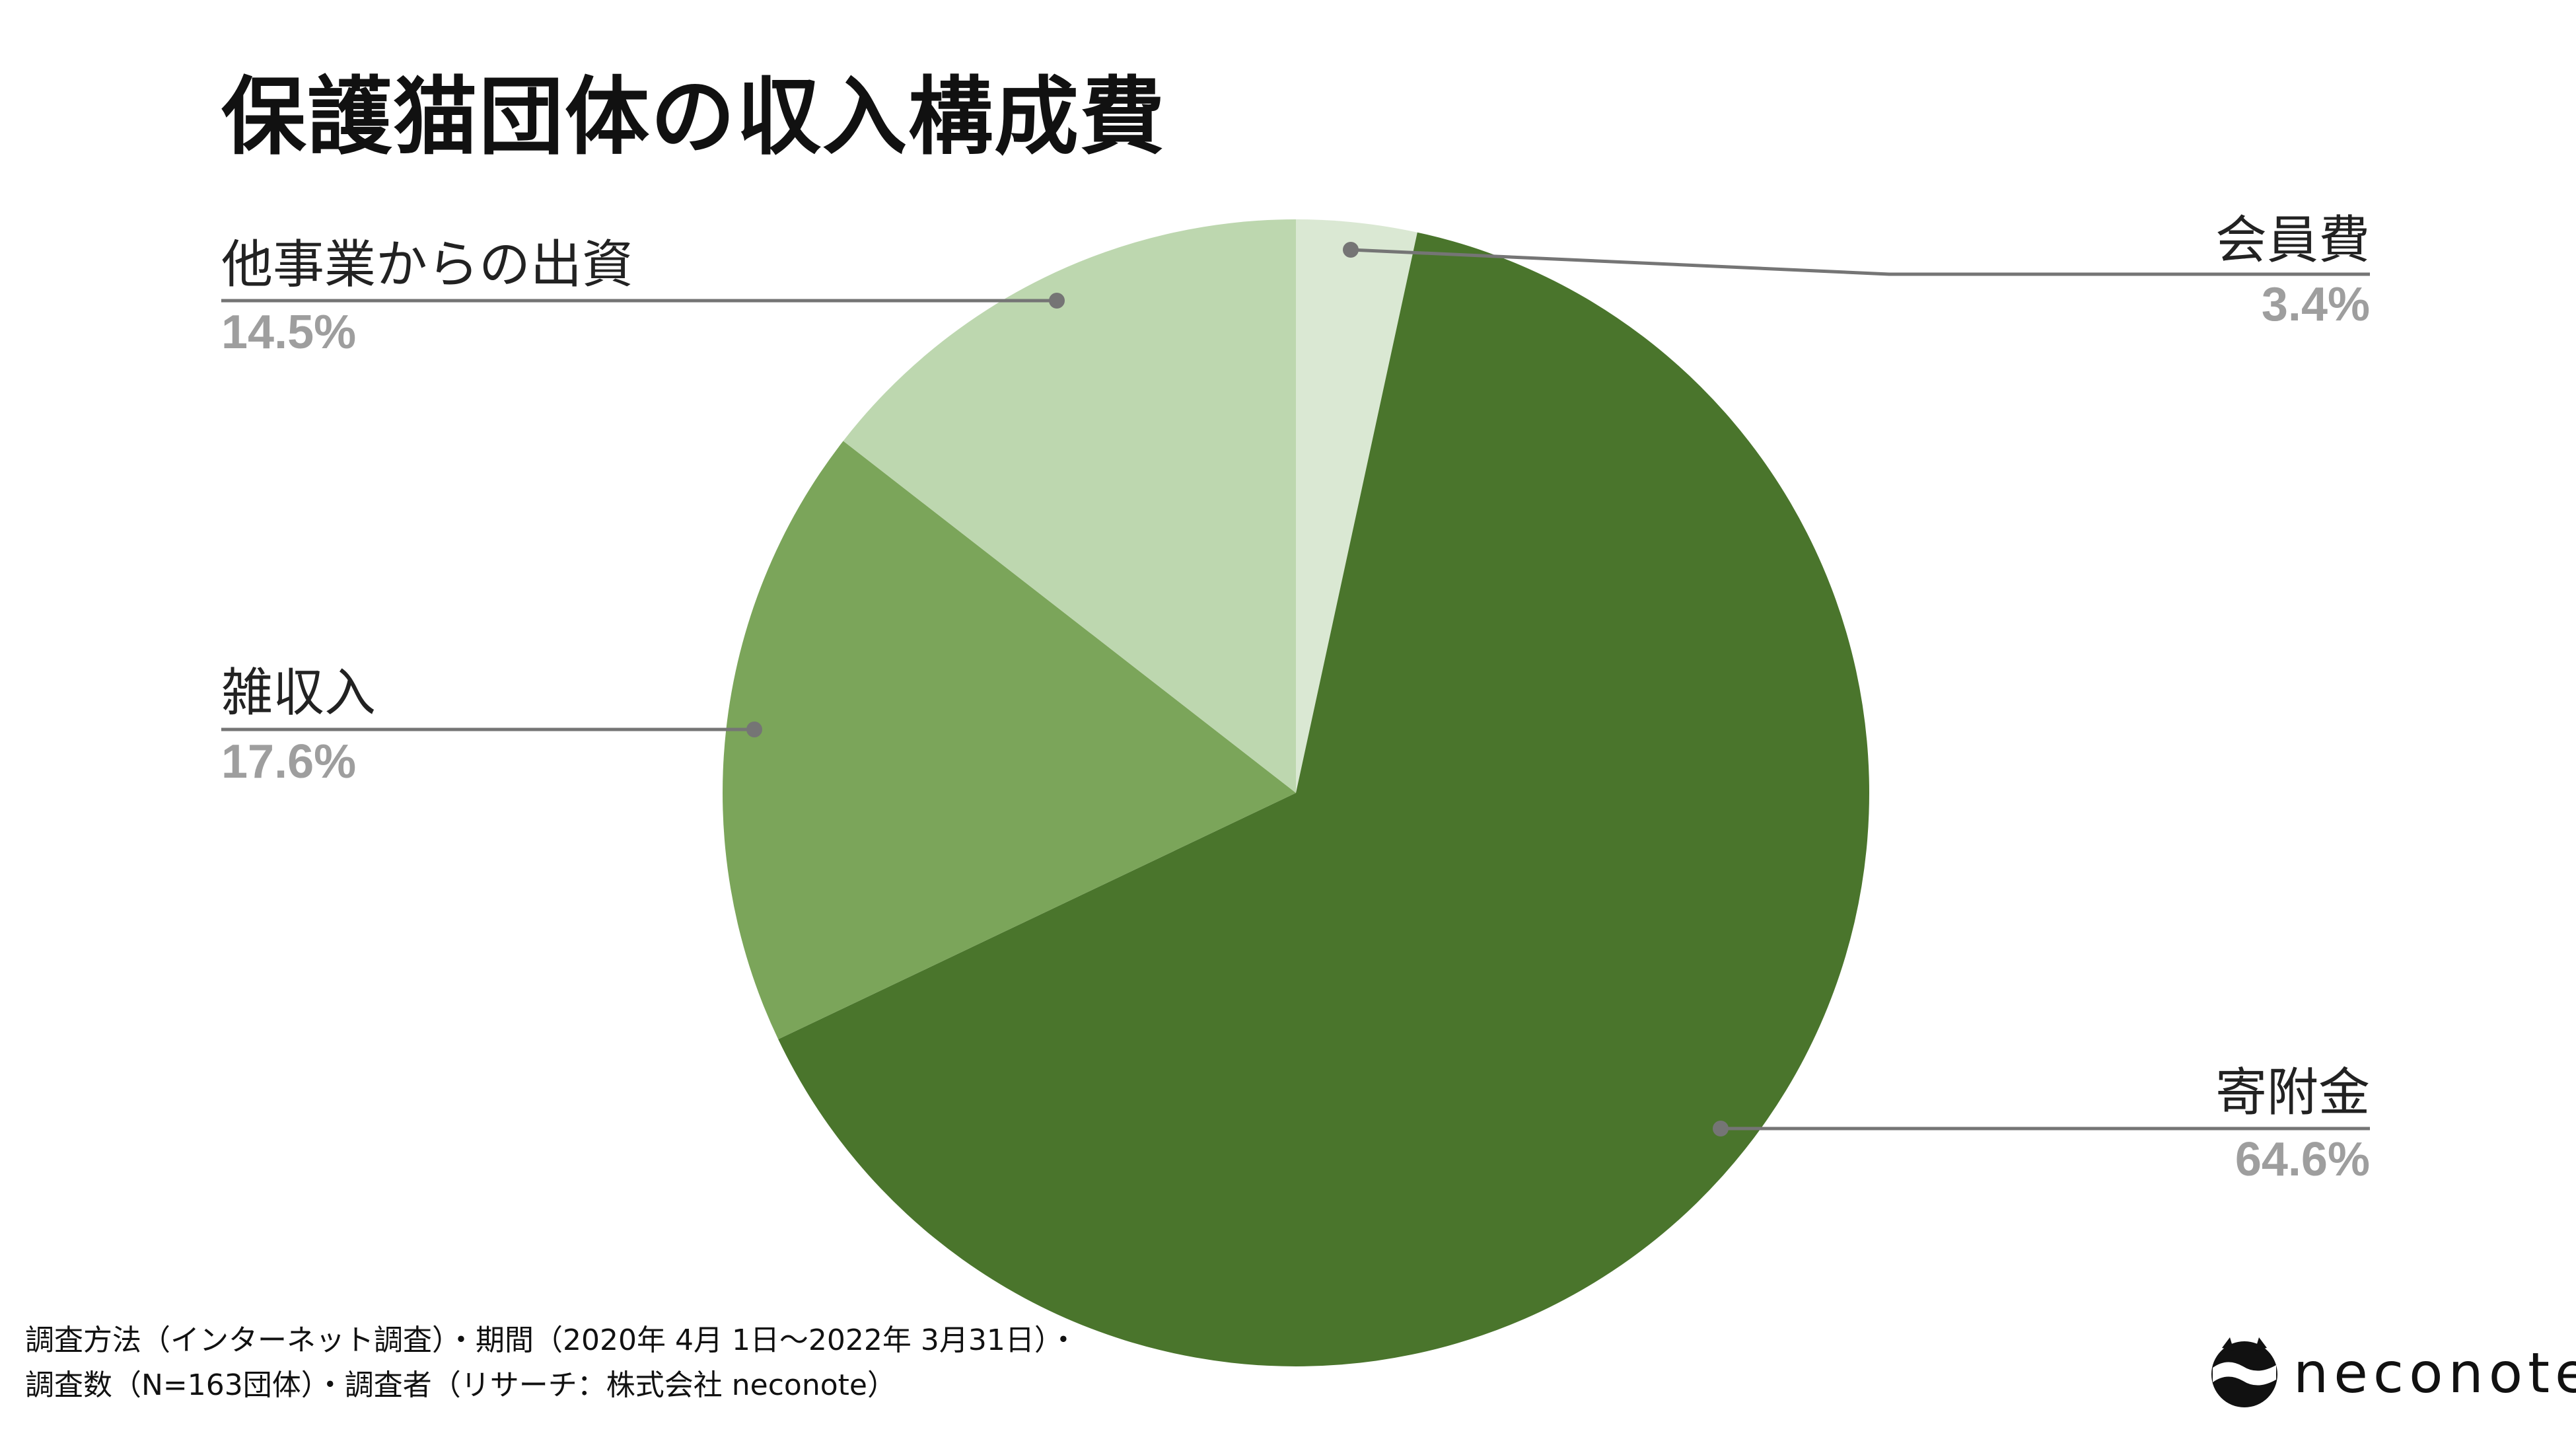 This screenshot has width=2576, height=1449. What do you see at coordinates (428, 265) in the screenshot?
I see `slice-label-other-business: 他事業からの出資` at bounding box center [428, 265].